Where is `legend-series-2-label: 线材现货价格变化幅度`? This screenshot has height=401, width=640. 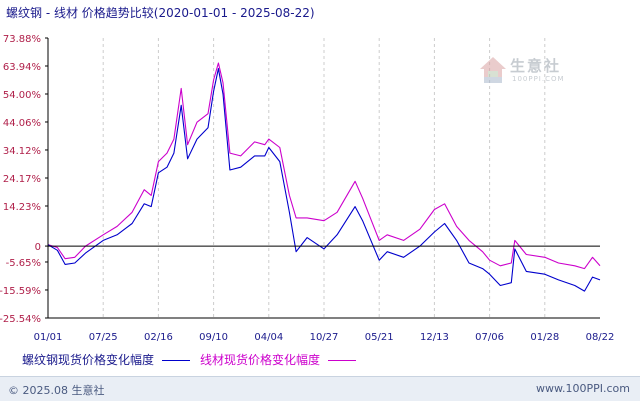 legend-series-2-label: 线材现货价格变化幅度 is located at coordinates (260, 360).